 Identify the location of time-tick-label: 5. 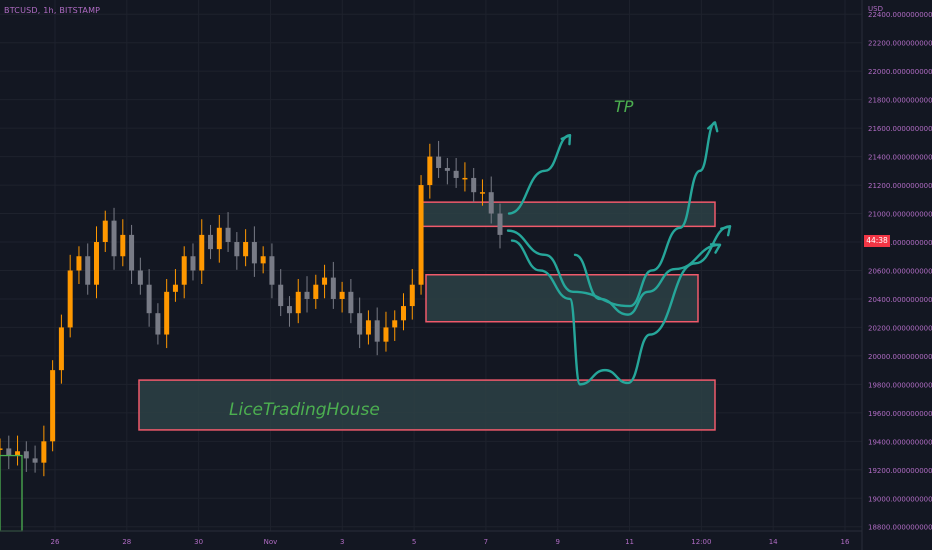
(414, 542).